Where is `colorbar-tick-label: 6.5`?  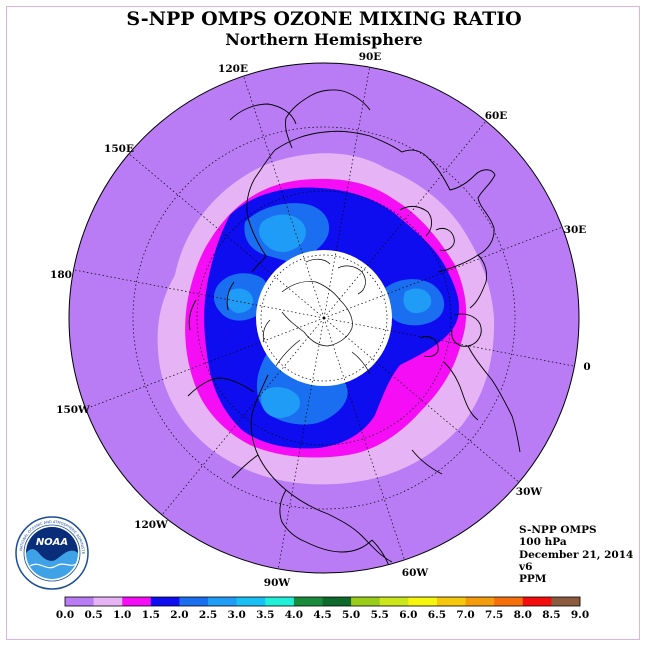
colorbar-tick-label: 6.5 is located at coordinates (437, 615).